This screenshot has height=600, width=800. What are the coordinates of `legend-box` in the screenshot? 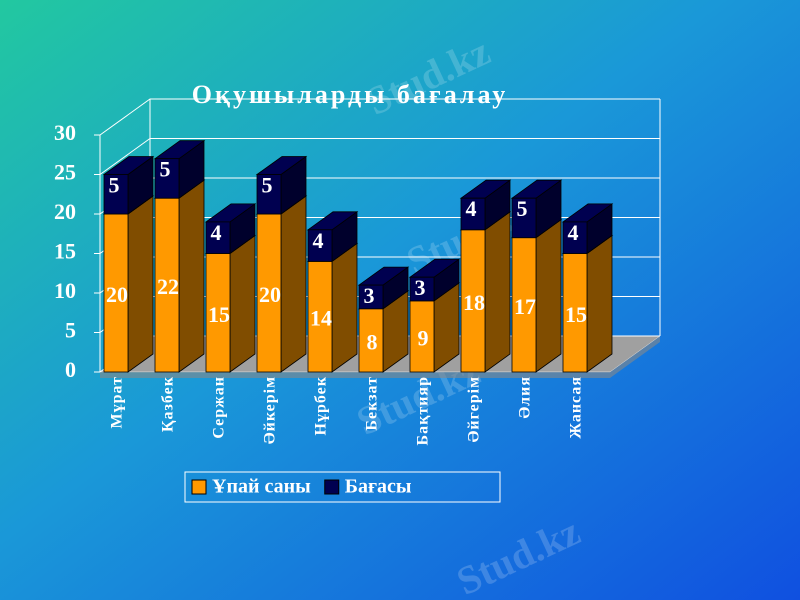 It's located at (342, 487).